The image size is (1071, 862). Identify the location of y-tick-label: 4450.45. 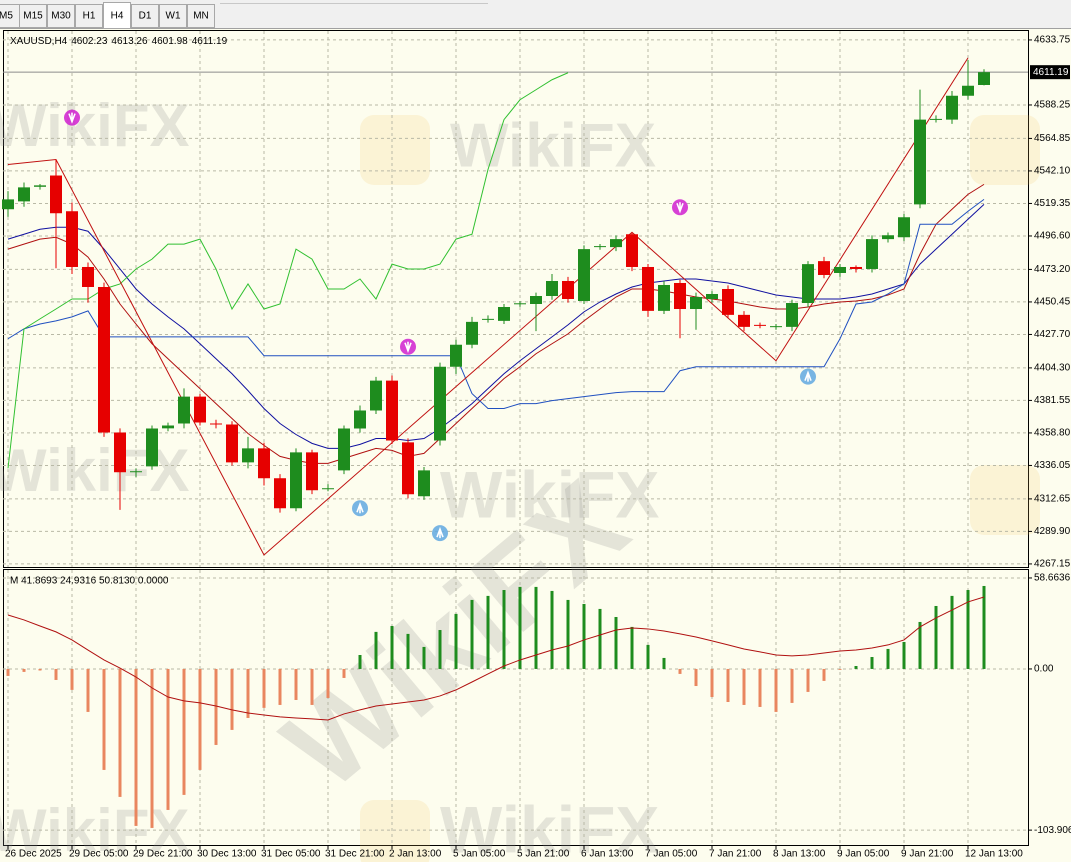
(1052, 302).